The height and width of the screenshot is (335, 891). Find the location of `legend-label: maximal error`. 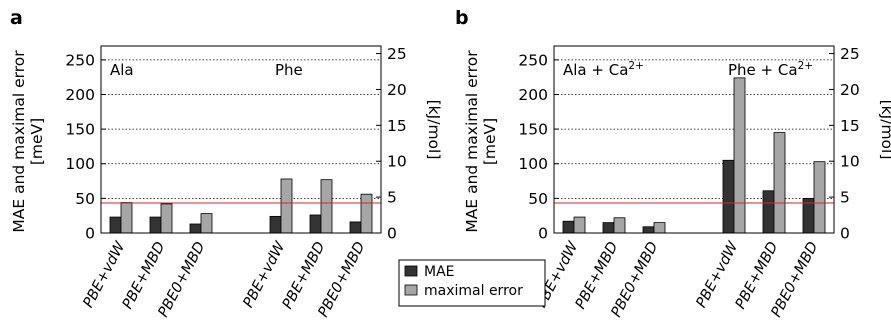

legend-label: maximal error is located at coordinates (473, 291).